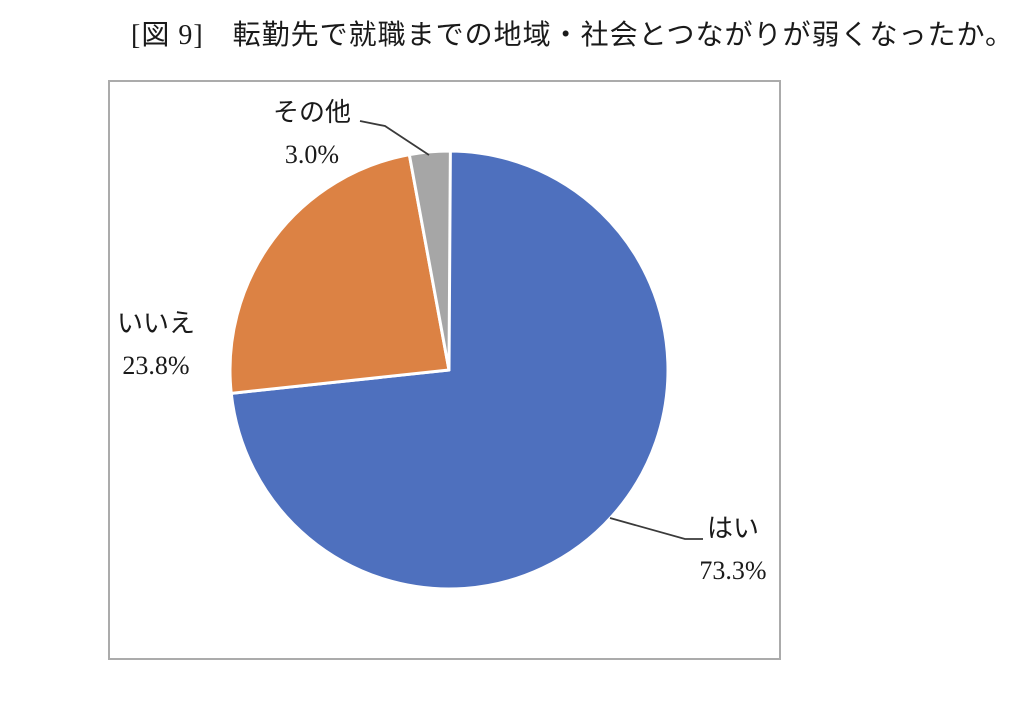 The image size is (1024, 717). Describe the element at coordinates (656, 528) in the screenshot. I see `leader-line-hai` at that location.